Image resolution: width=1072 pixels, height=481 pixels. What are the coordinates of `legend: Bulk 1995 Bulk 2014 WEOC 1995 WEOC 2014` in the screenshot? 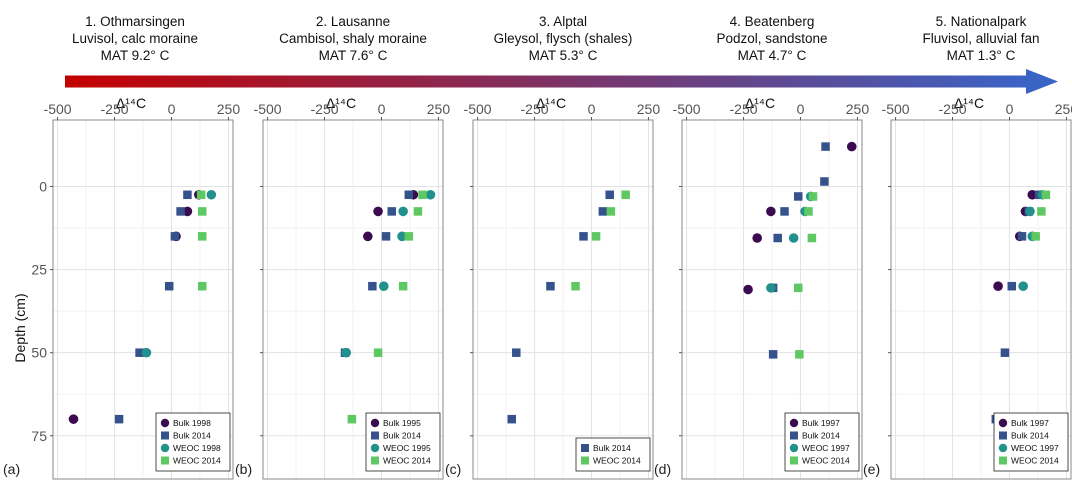 It's located at (403, 442).